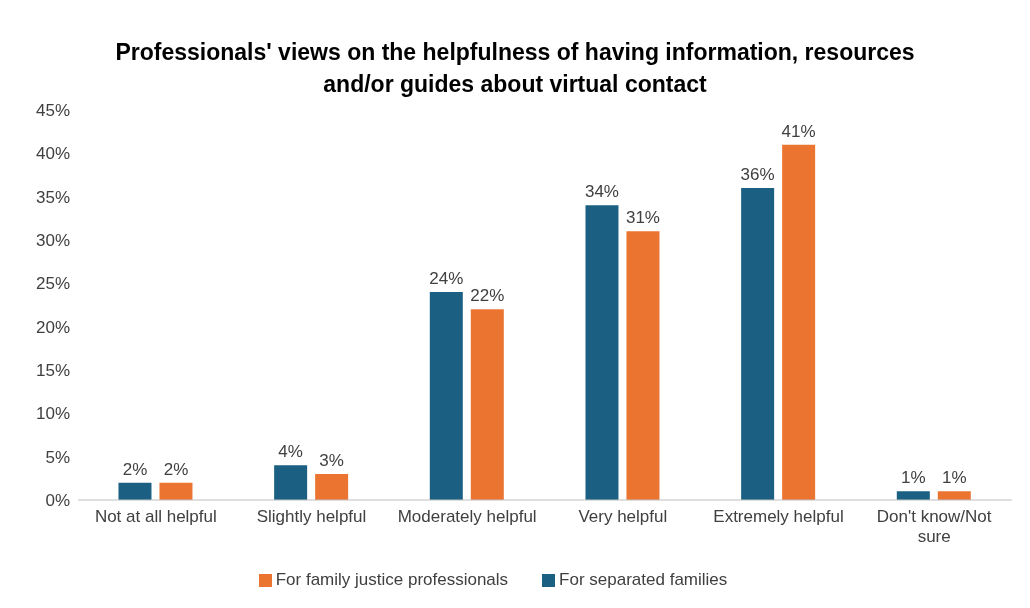  What do you see at coordinates (643, 579) in the screenshot?
I see `legend-label: For separated families` at bounding box center [643, 579].